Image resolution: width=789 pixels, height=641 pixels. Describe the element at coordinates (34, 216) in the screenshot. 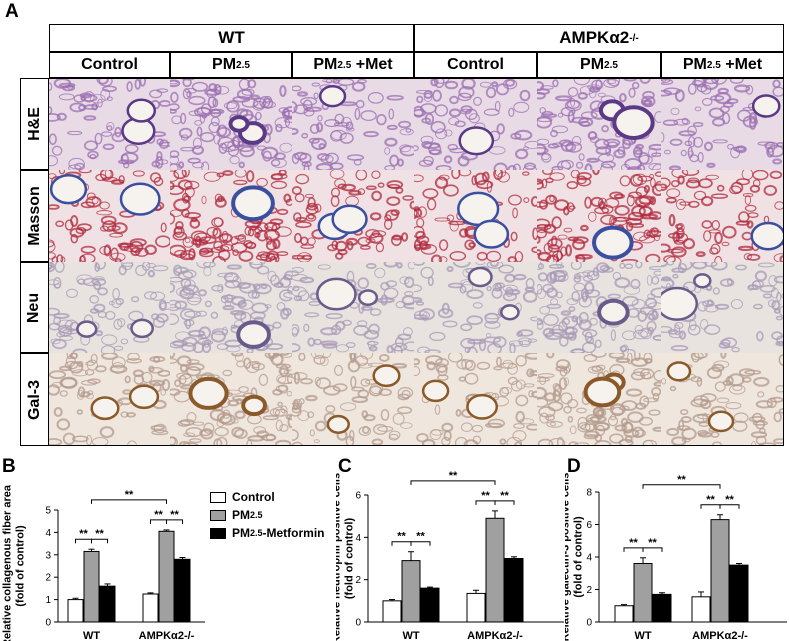

I see `stain-label-1: Masson` at that location.